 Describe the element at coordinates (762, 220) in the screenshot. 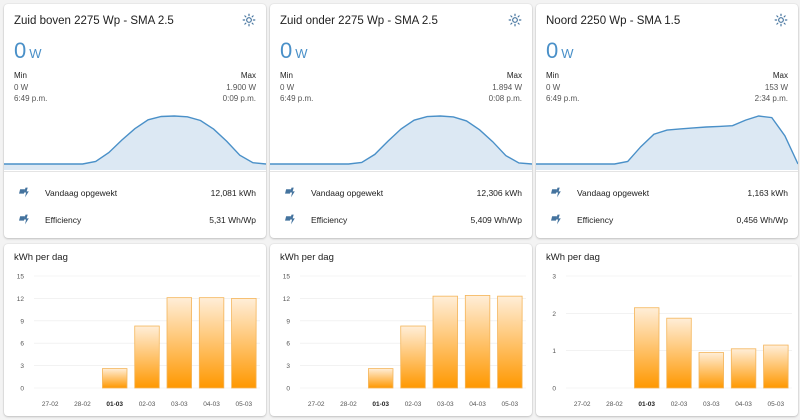

I see `entity-value: 0,456 Wh/Wp` at that location.